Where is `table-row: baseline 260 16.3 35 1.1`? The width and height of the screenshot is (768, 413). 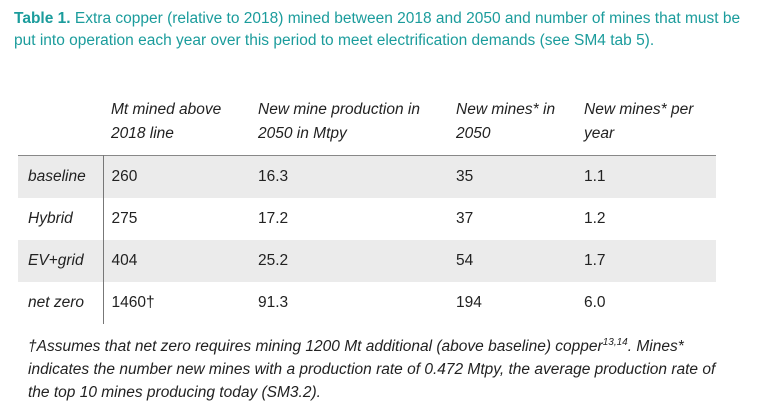 table-row: baseline 260 16.3 35 1.1 is located at coordinates (367, 176).